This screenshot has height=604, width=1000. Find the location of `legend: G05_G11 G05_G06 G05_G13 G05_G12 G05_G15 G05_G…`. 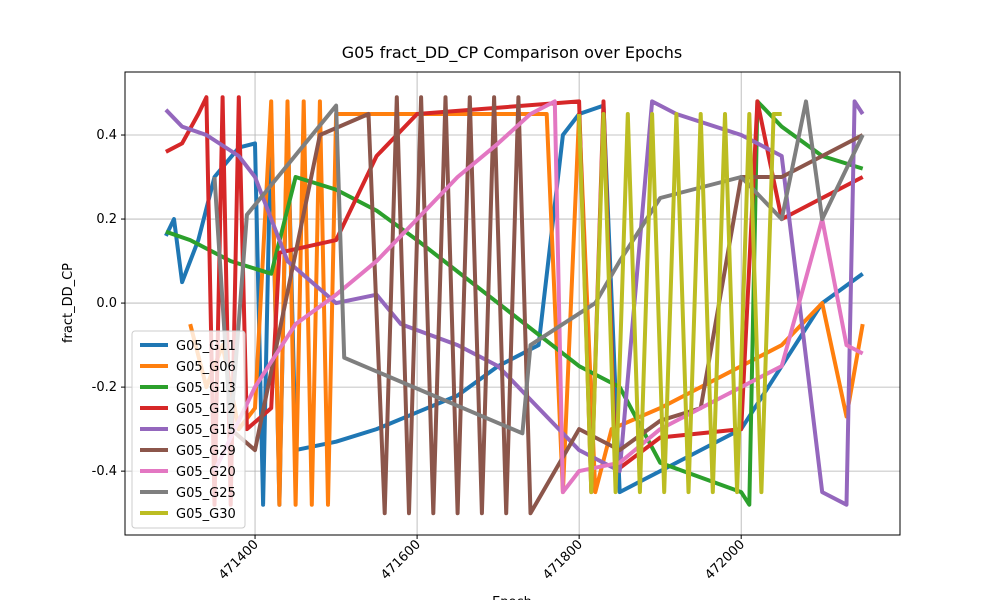

legend: G05_G11 G05_G06 G05_G13 G05_G12 G05_G15 G05_G… is located at coordinates (188, 429).